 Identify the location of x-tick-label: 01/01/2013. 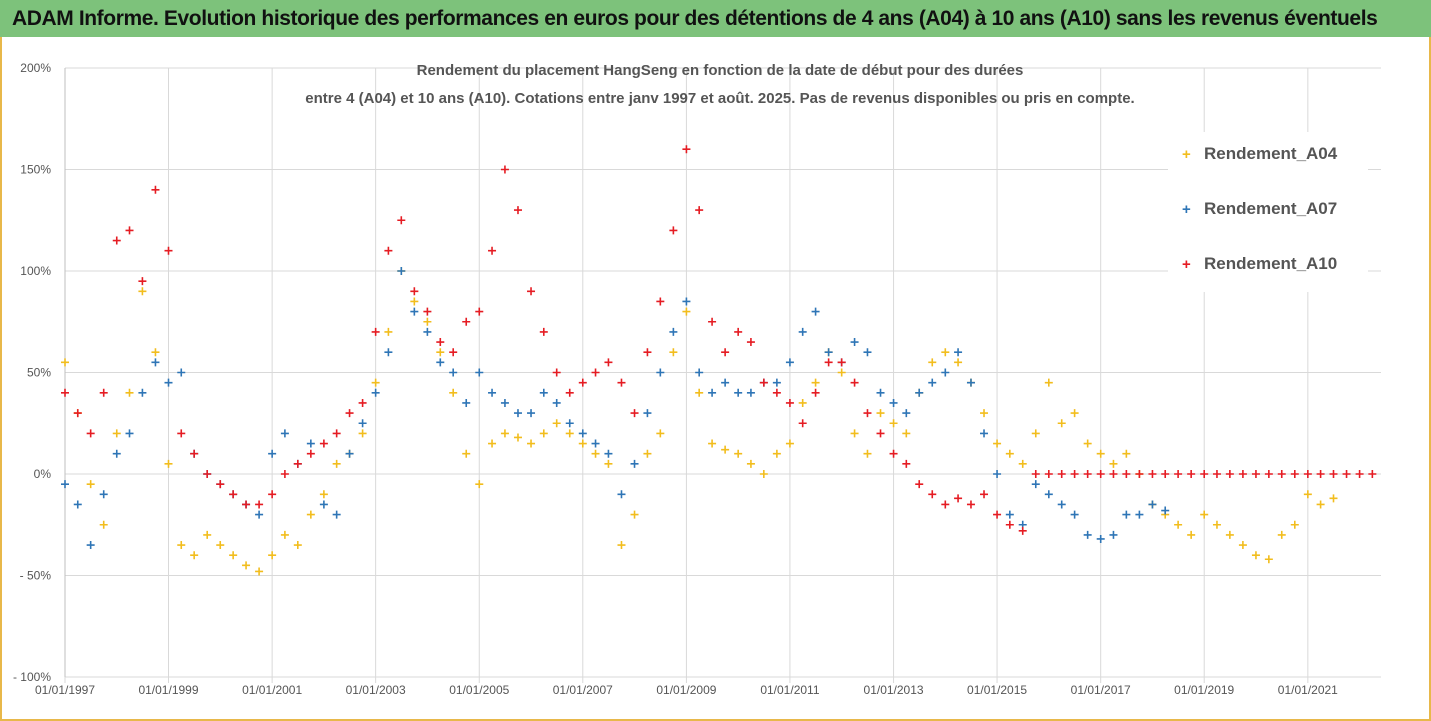
(894, 690).